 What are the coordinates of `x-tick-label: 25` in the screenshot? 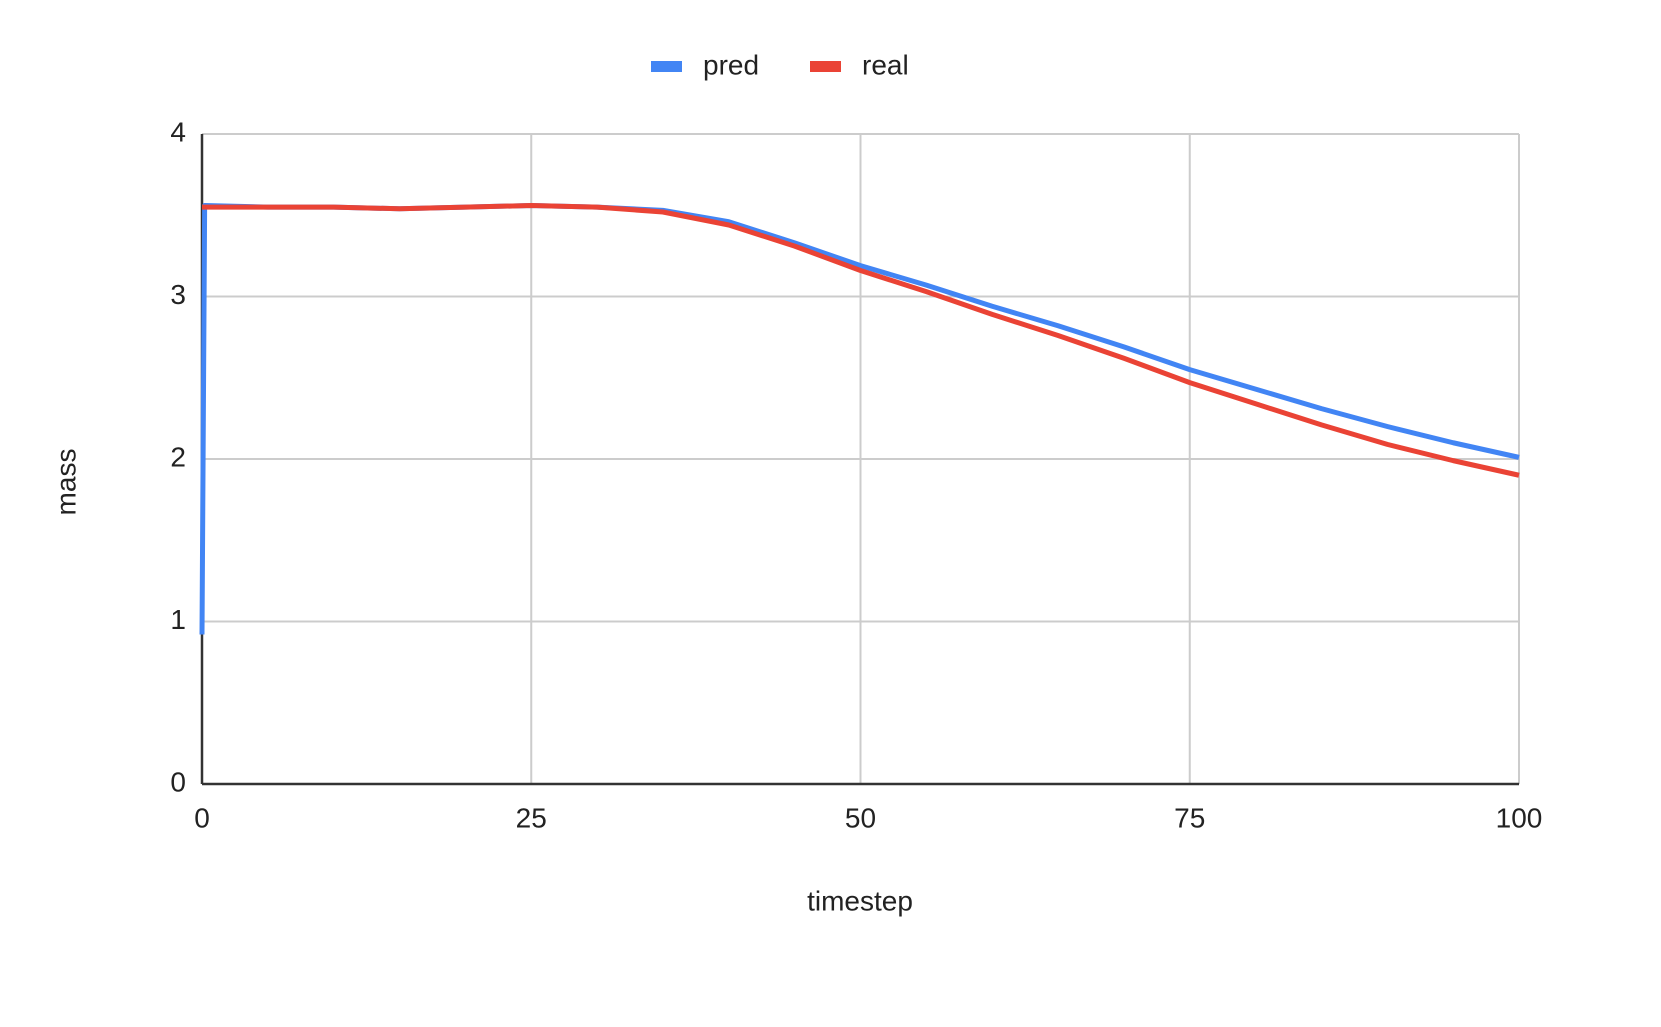 It's located at (531, 817).